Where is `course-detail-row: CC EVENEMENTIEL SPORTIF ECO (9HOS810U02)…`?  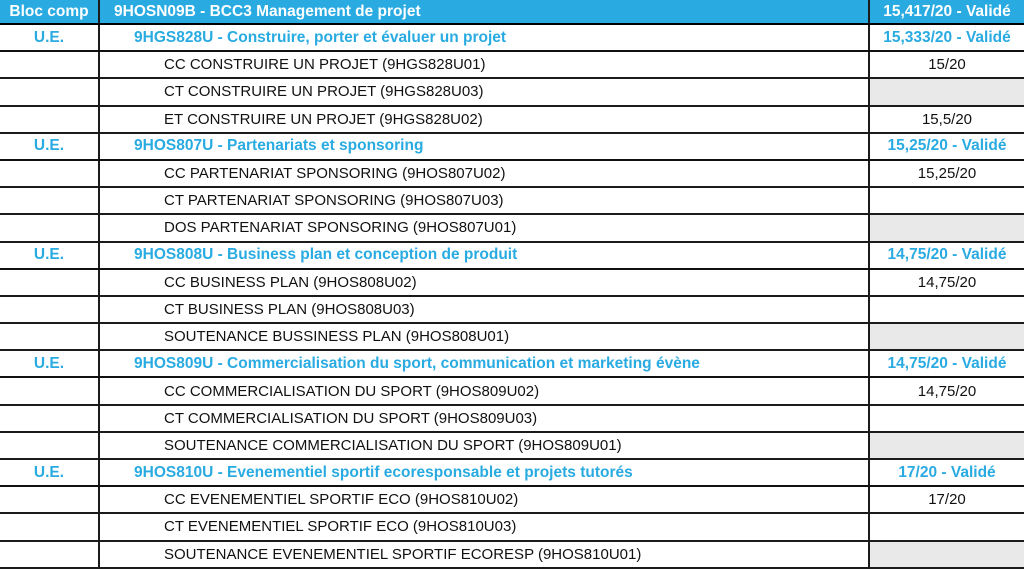
course-detail-row: CC EVENEMENTIEL SPORTIF ECO (9HOS810U02)… is located at coordinates (512, 501).